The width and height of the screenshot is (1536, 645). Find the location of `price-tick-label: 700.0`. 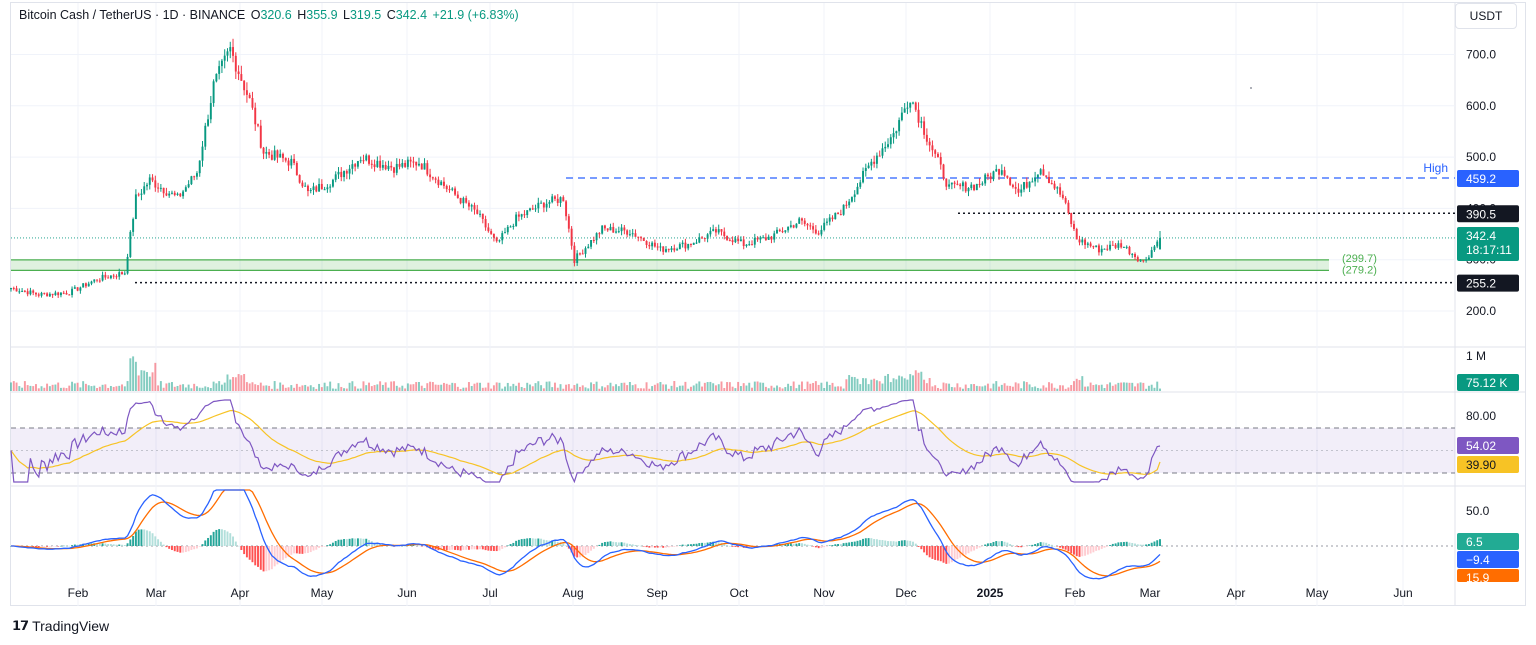

price-tick-label: 700.0 is located at coordinates (1481, 55).